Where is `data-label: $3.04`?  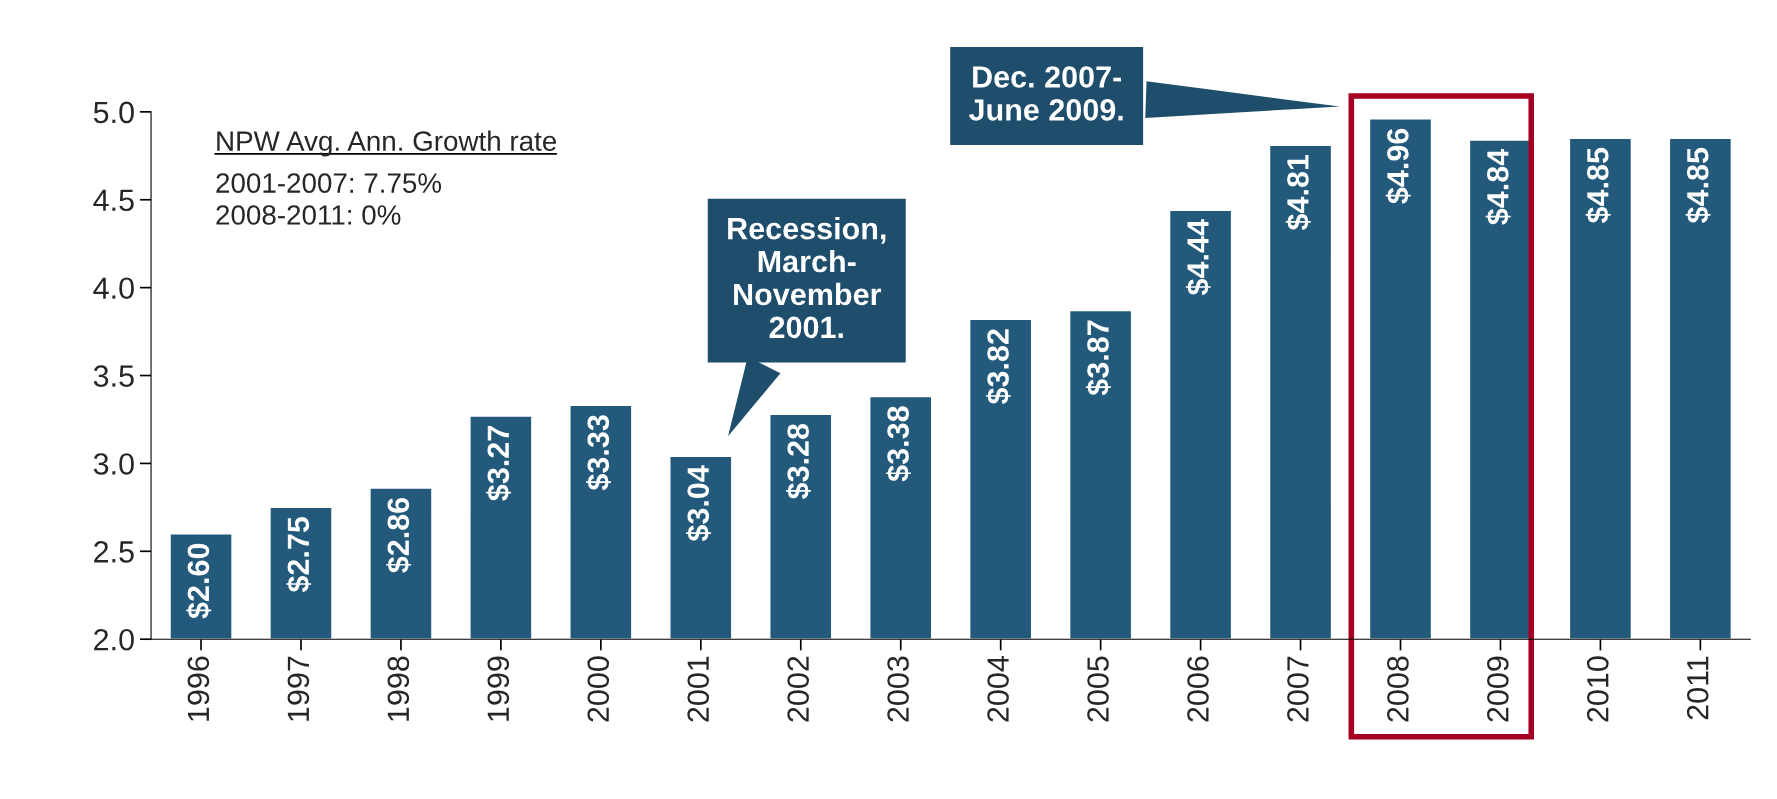
data-label: $3.04 is located at coordinates (698, 503).